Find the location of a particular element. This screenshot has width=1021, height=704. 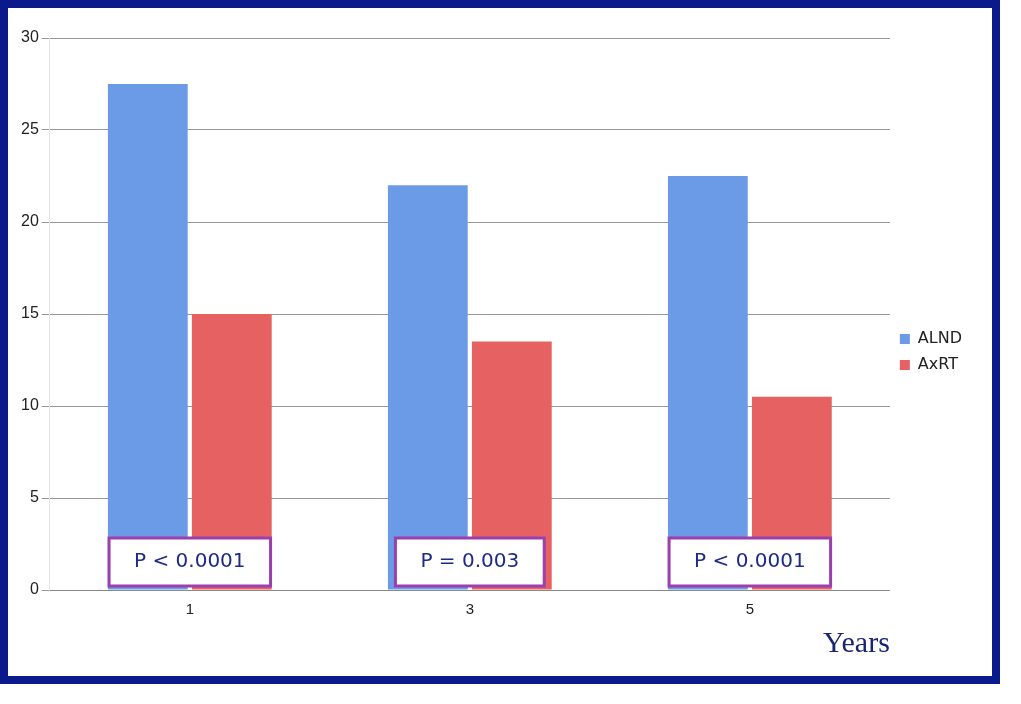

y-tick-label: 20 is located at coordinates (30, 221).